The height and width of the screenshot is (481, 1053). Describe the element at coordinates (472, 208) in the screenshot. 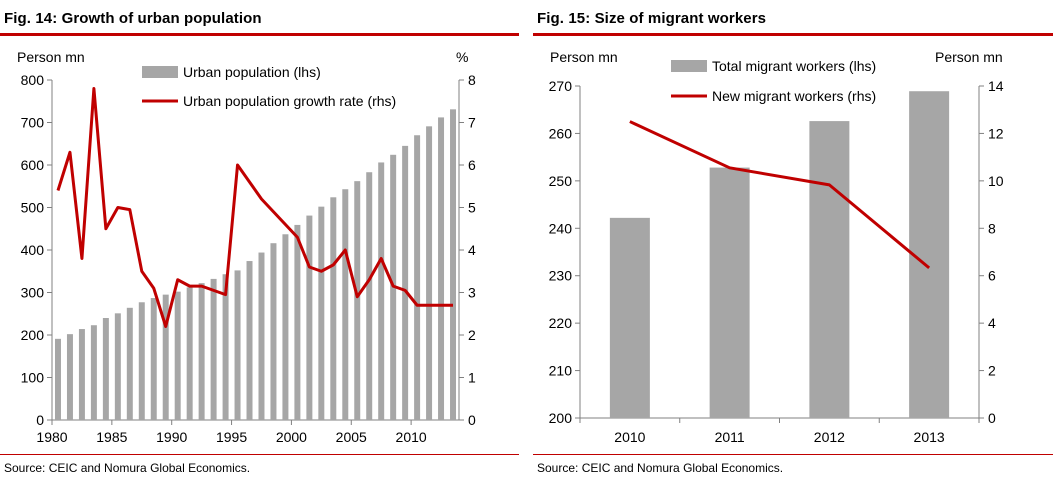

I see `right-tick-label: 5` at that location.